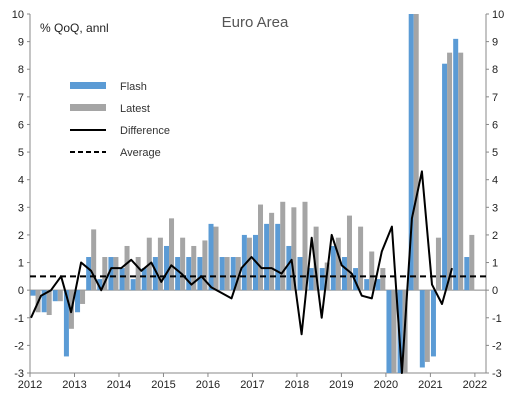 The height and width of the screenshot is (416, 511). Describe the element at coordinates (386, 385) in the screenshot. I see `x-tick-label: 2020` at that location.